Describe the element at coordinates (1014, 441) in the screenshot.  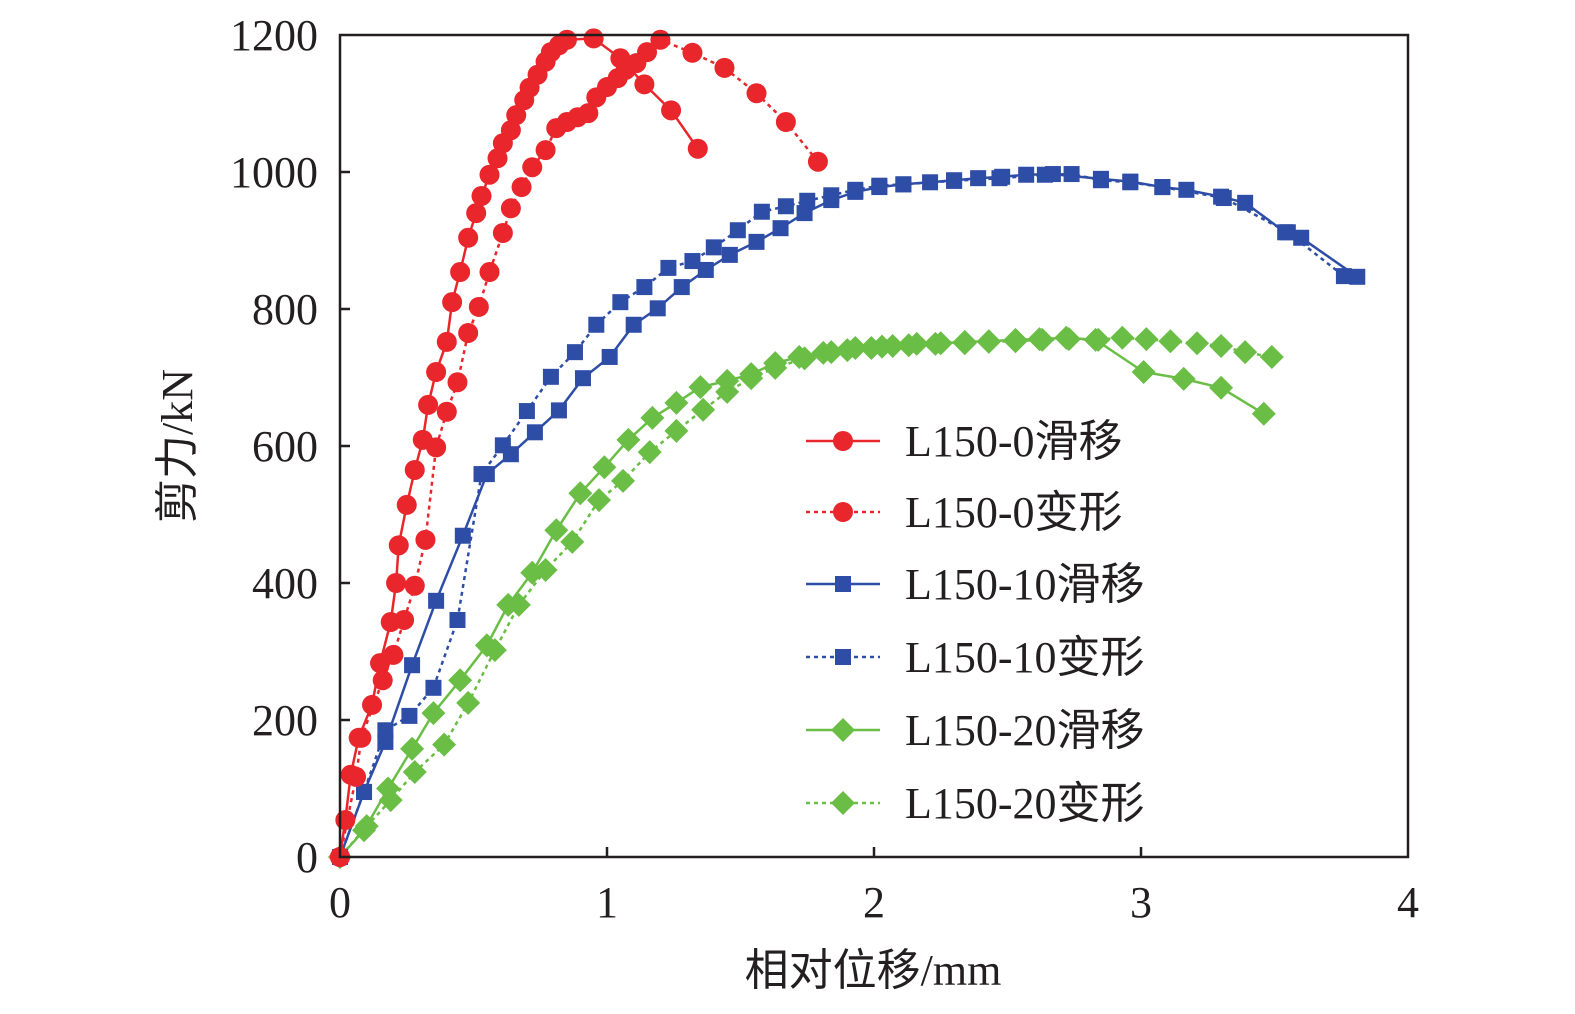
I see `legend-label: L150-0滑移` at that location.